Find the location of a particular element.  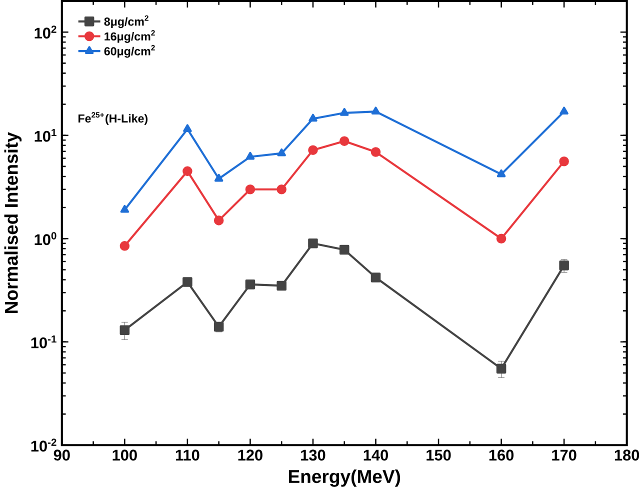

legend-label: 60μg/cm$^{2}$ is located at coordinates (129, 51).